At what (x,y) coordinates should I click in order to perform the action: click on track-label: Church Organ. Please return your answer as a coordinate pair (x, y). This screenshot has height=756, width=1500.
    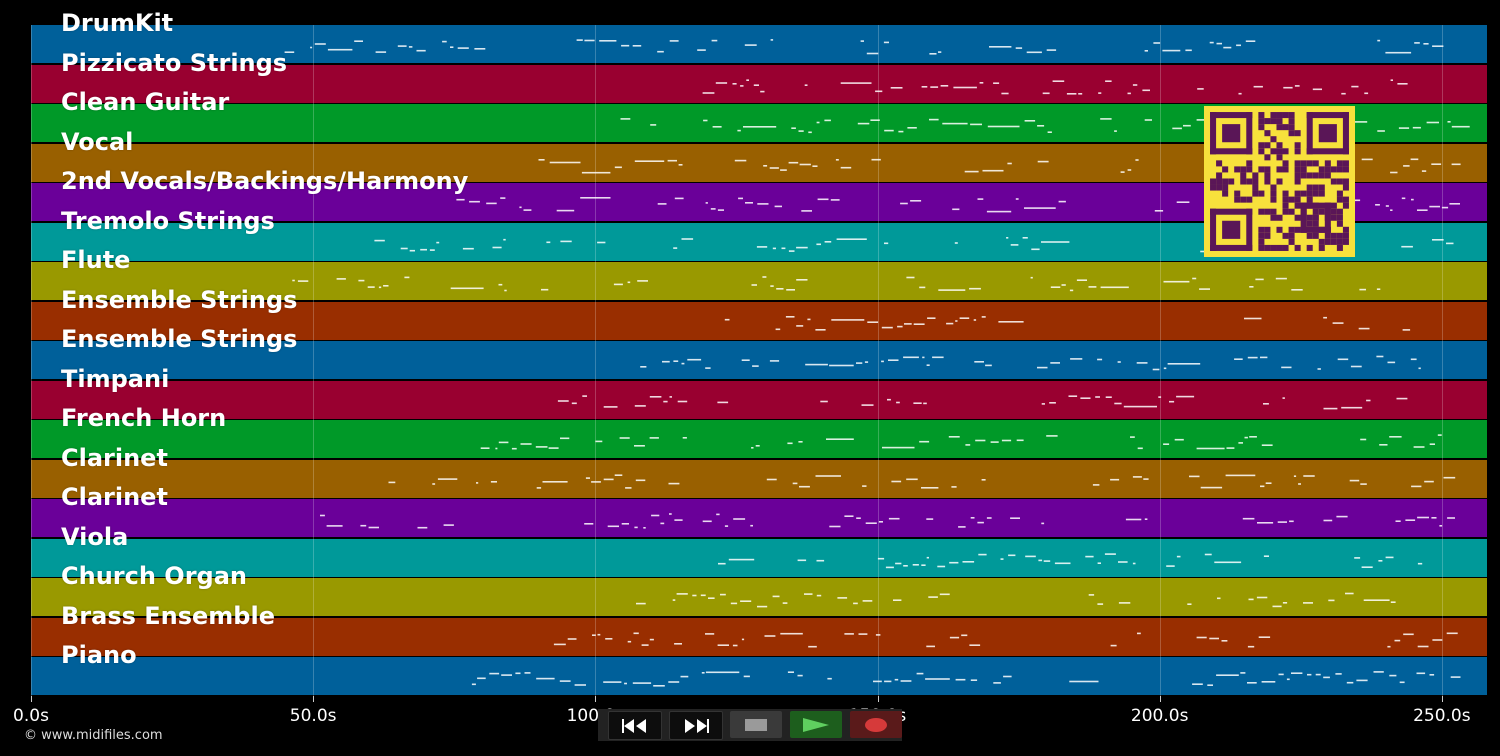
    Looking at the image, I should click on (154, 576).